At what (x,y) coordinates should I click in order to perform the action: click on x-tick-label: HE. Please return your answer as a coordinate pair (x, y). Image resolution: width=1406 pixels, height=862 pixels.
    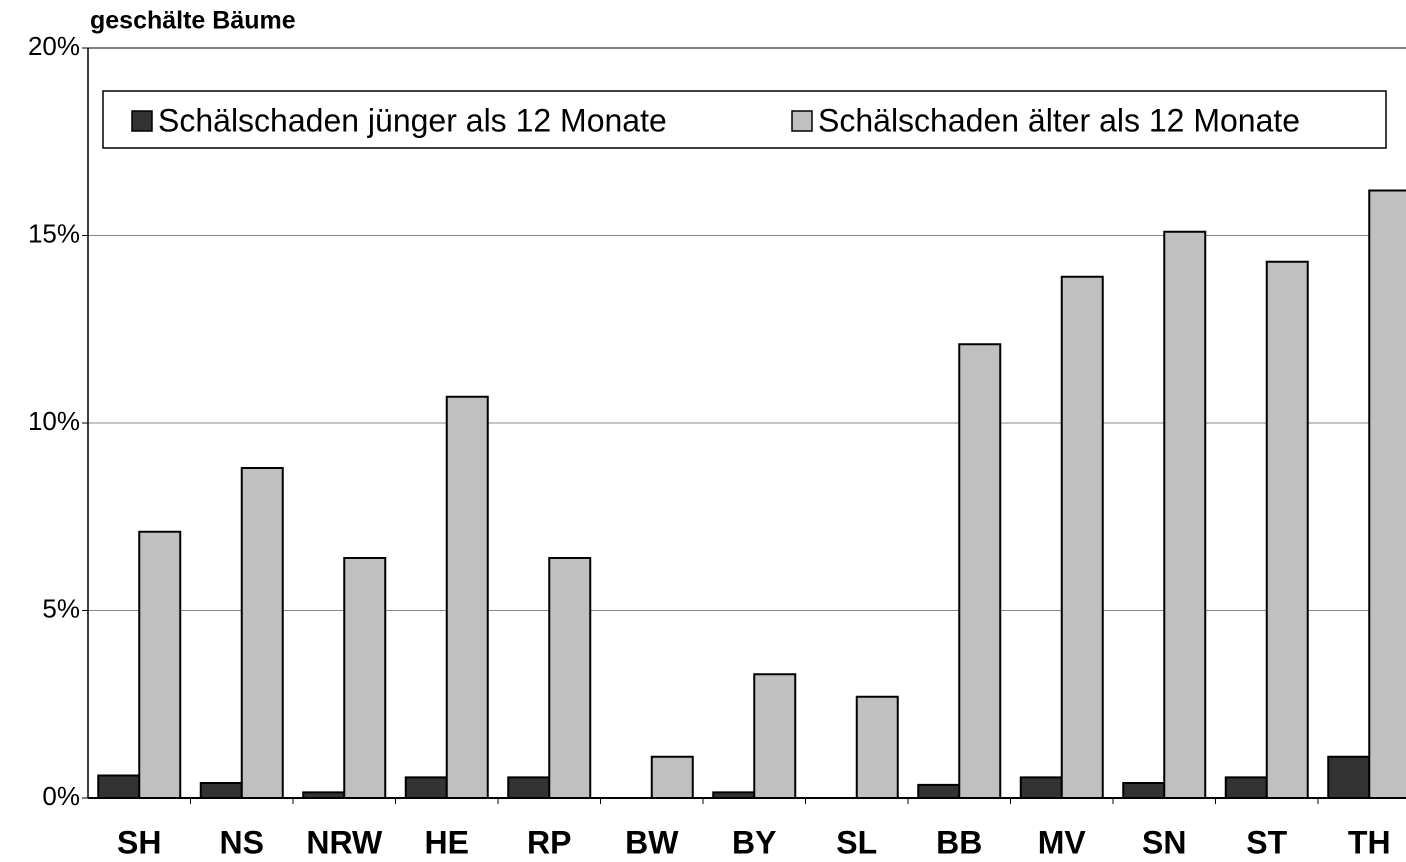
    Looking at the image, I should click on (447, 842).